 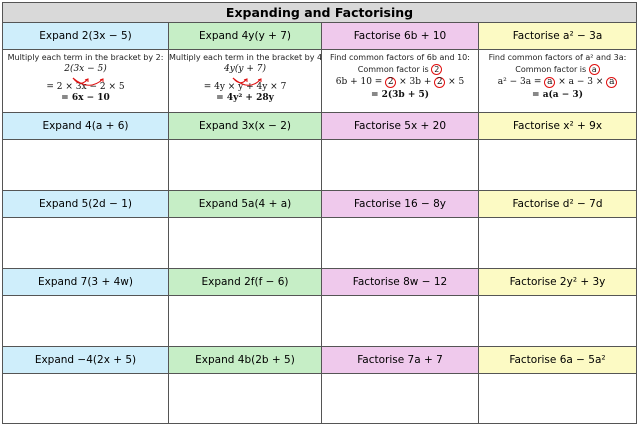 I want to click on question-header: Expand 7(3 + 4w), so click(x=85, y=282).